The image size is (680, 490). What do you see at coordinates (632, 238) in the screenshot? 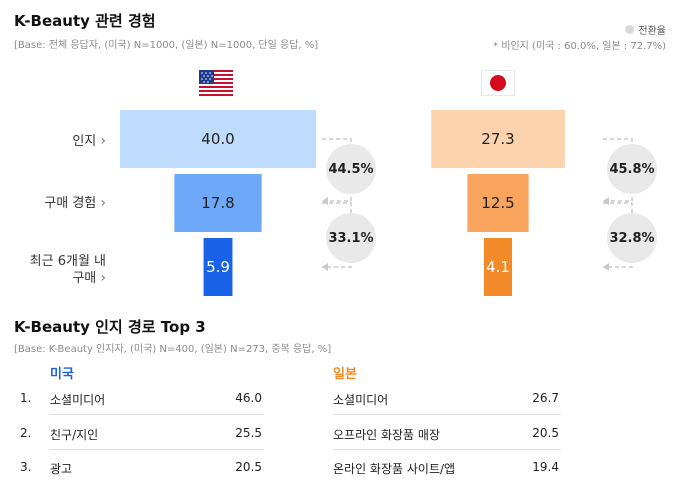
I see `conversion-circle-jp-2: 32.8%` at bounding box center [632, 238].